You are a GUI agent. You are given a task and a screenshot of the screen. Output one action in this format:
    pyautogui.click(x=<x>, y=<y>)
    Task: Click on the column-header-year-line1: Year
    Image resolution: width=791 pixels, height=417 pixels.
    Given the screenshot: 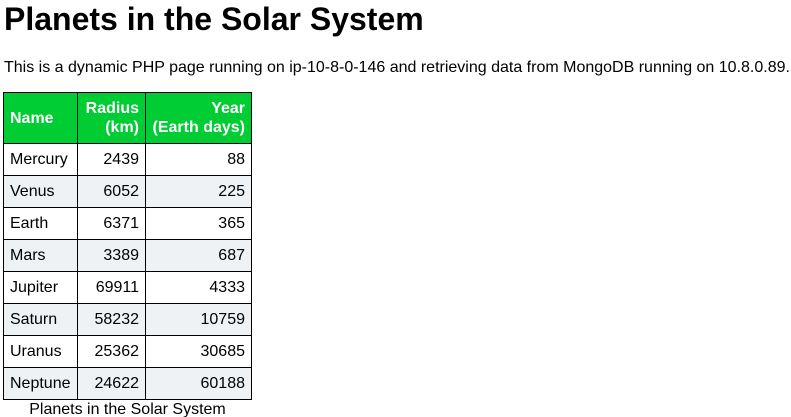 What is the action you would take?
    pyautogui.click(x=228, y=108)
    